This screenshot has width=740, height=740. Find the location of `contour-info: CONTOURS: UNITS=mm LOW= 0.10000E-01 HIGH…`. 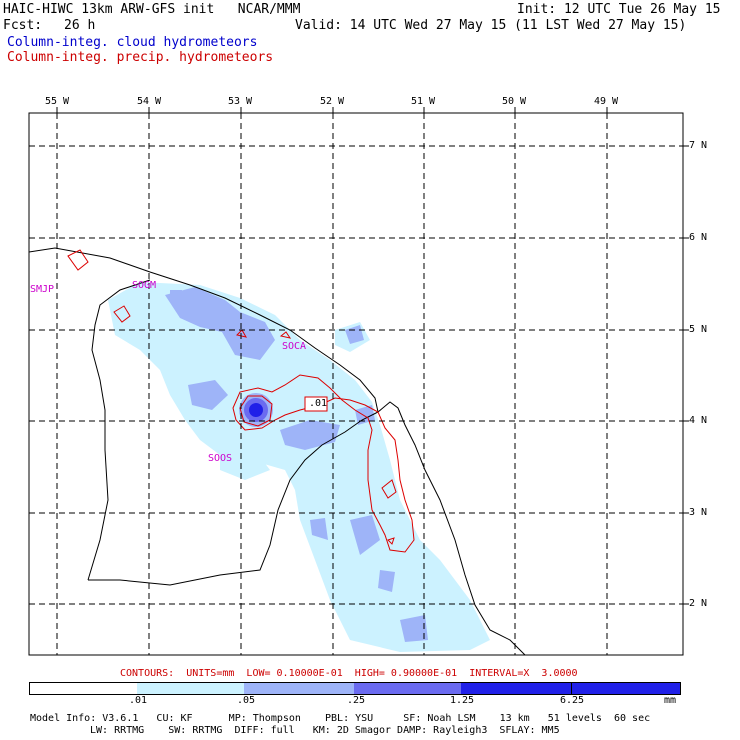

contour-info: CONTOURS: UNITS=mm LOW= 0.10000E-01 HIGH… is located at coordinates (349, 673).